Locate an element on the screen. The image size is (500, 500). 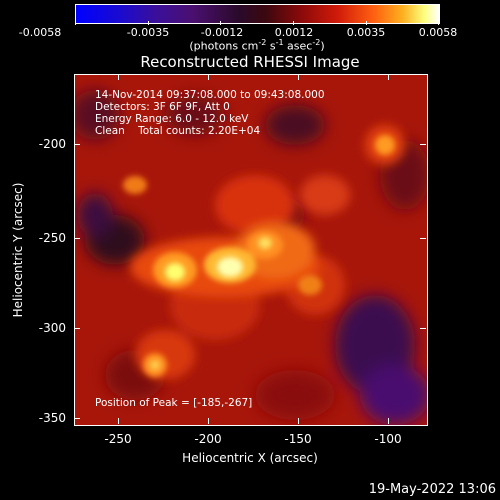
colorbar-tick-label: -0.0058 is located at coordinates (40, 32).